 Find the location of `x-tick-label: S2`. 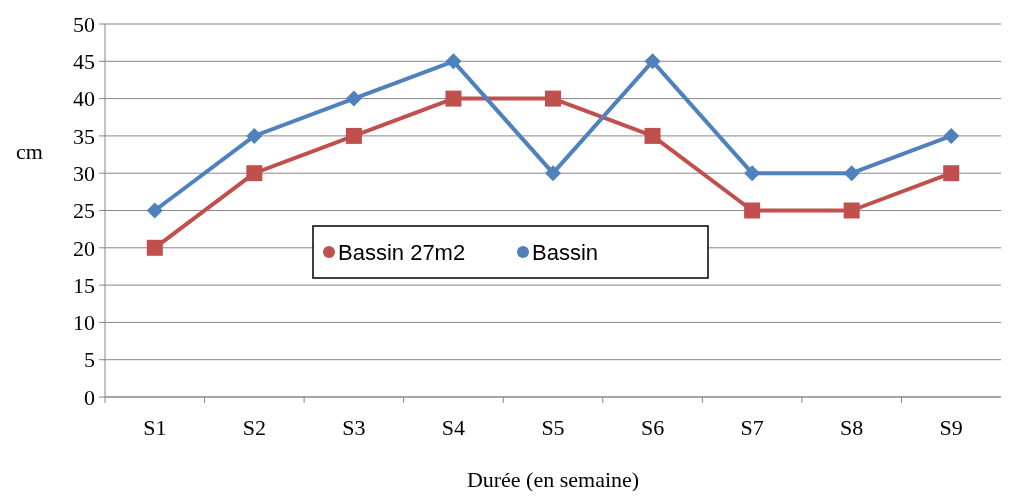

x-tick-label: S2 is located at coordinates (254, 427).